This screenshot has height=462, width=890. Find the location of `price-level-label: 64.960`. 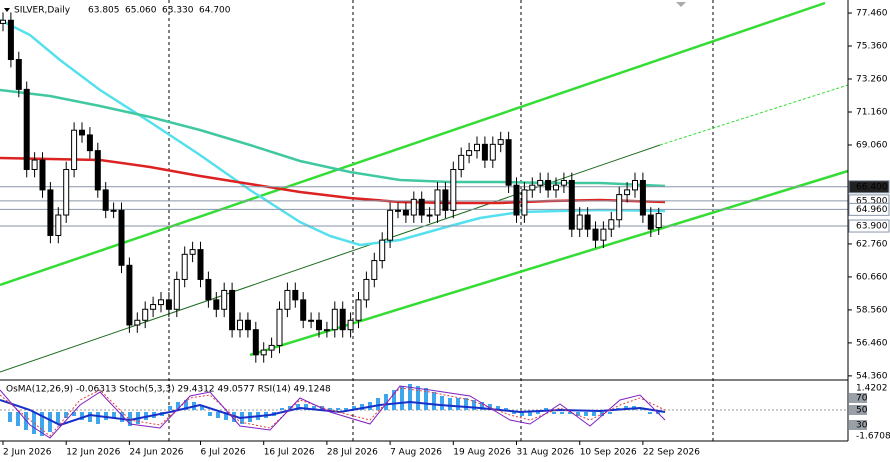

price-level-label: 64.960 is located at coordinates (872, 210).